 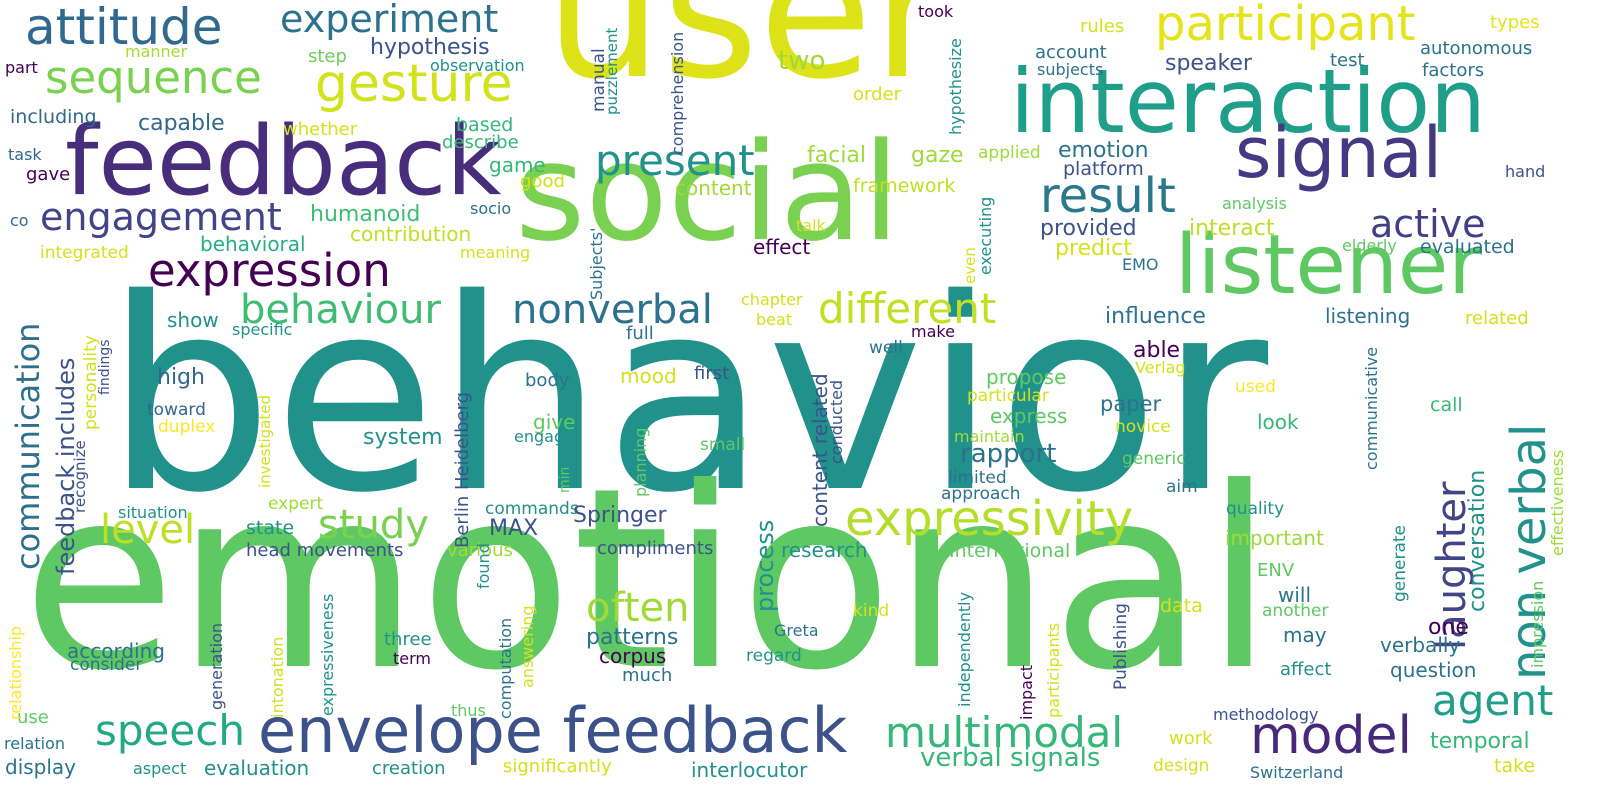 What do you see at coordinates (713, 188) in the screenshot?
I see `word-content: content` at bounding box center [713, 188].